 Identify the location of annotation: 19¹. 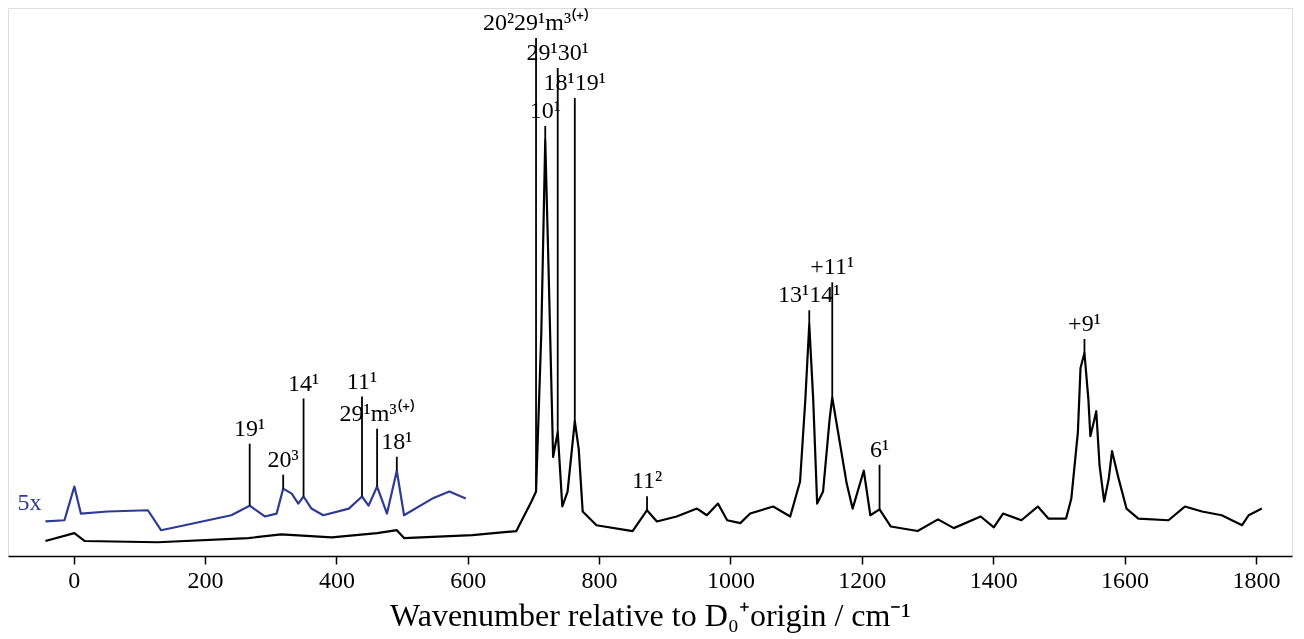
(250, 427).